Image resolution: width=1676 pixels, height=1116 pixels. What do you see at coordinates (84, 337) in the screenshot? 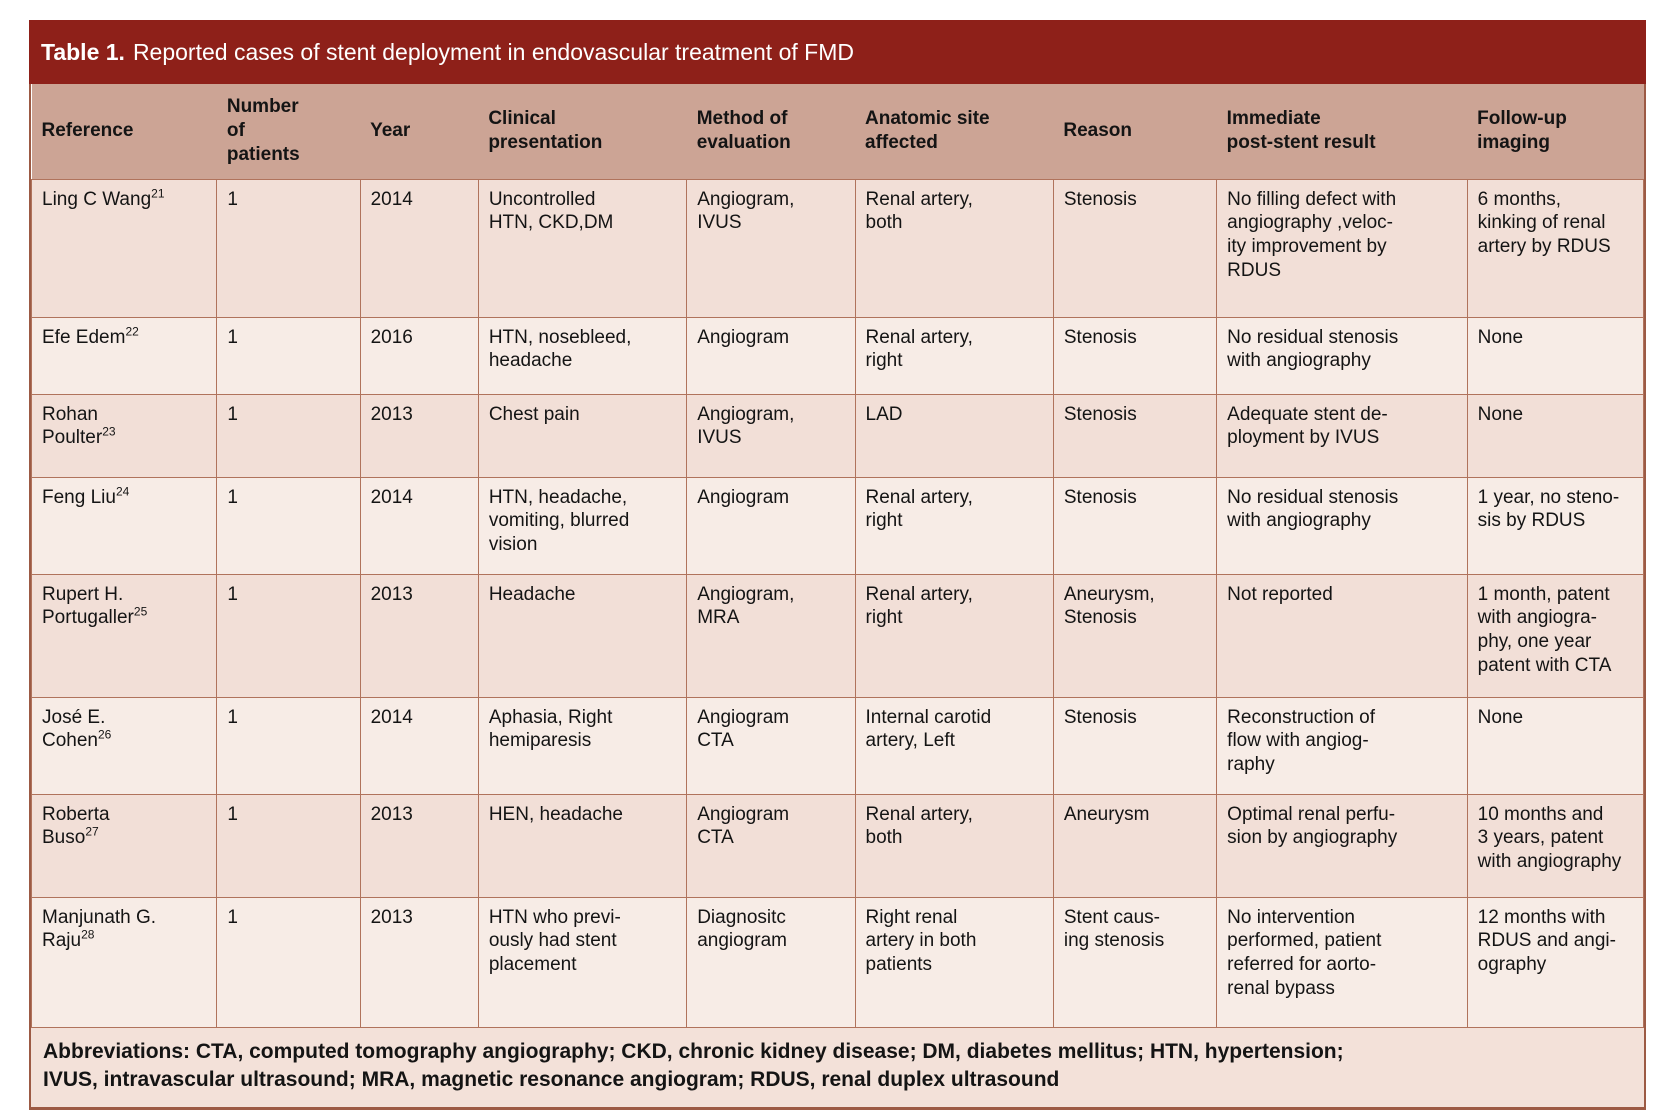
I see `reference-name: Efe Edem` at bounding box center [84, 337].